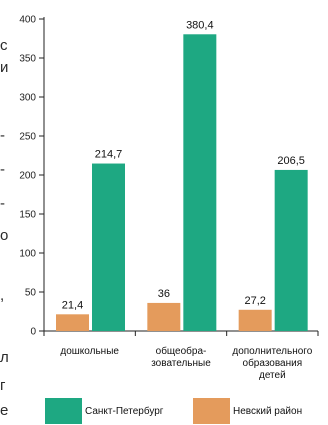 This screenshot has width=328, height=425. Describe the element at coordinates (27, 215) in the screenshot. I see `y-tick-label: 150` at that location.